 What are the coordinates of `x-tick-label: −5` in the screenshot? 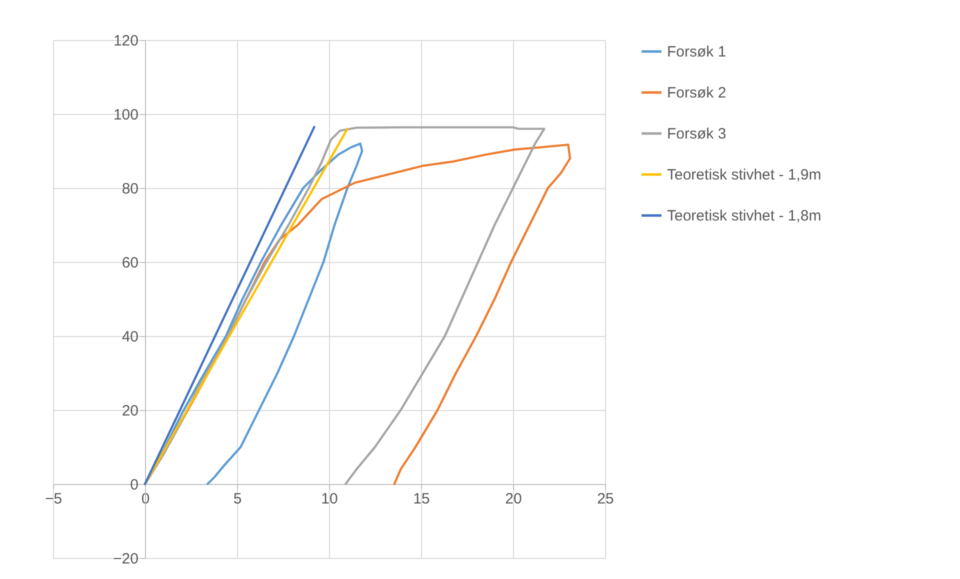 It's located at (53, 499).